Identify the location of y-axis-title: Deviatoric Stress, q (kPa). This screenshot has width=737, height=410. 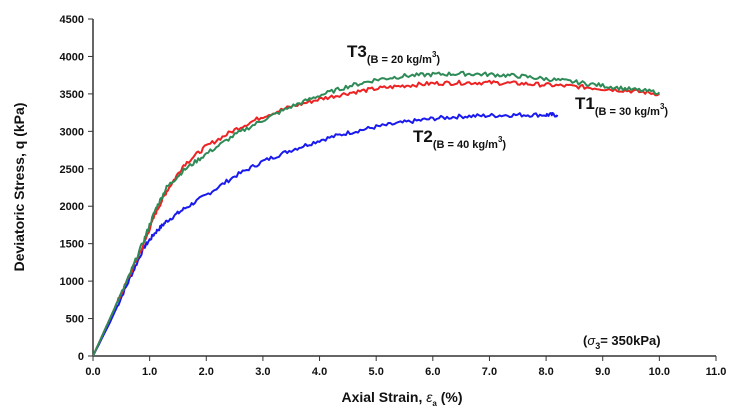
(19, 187).